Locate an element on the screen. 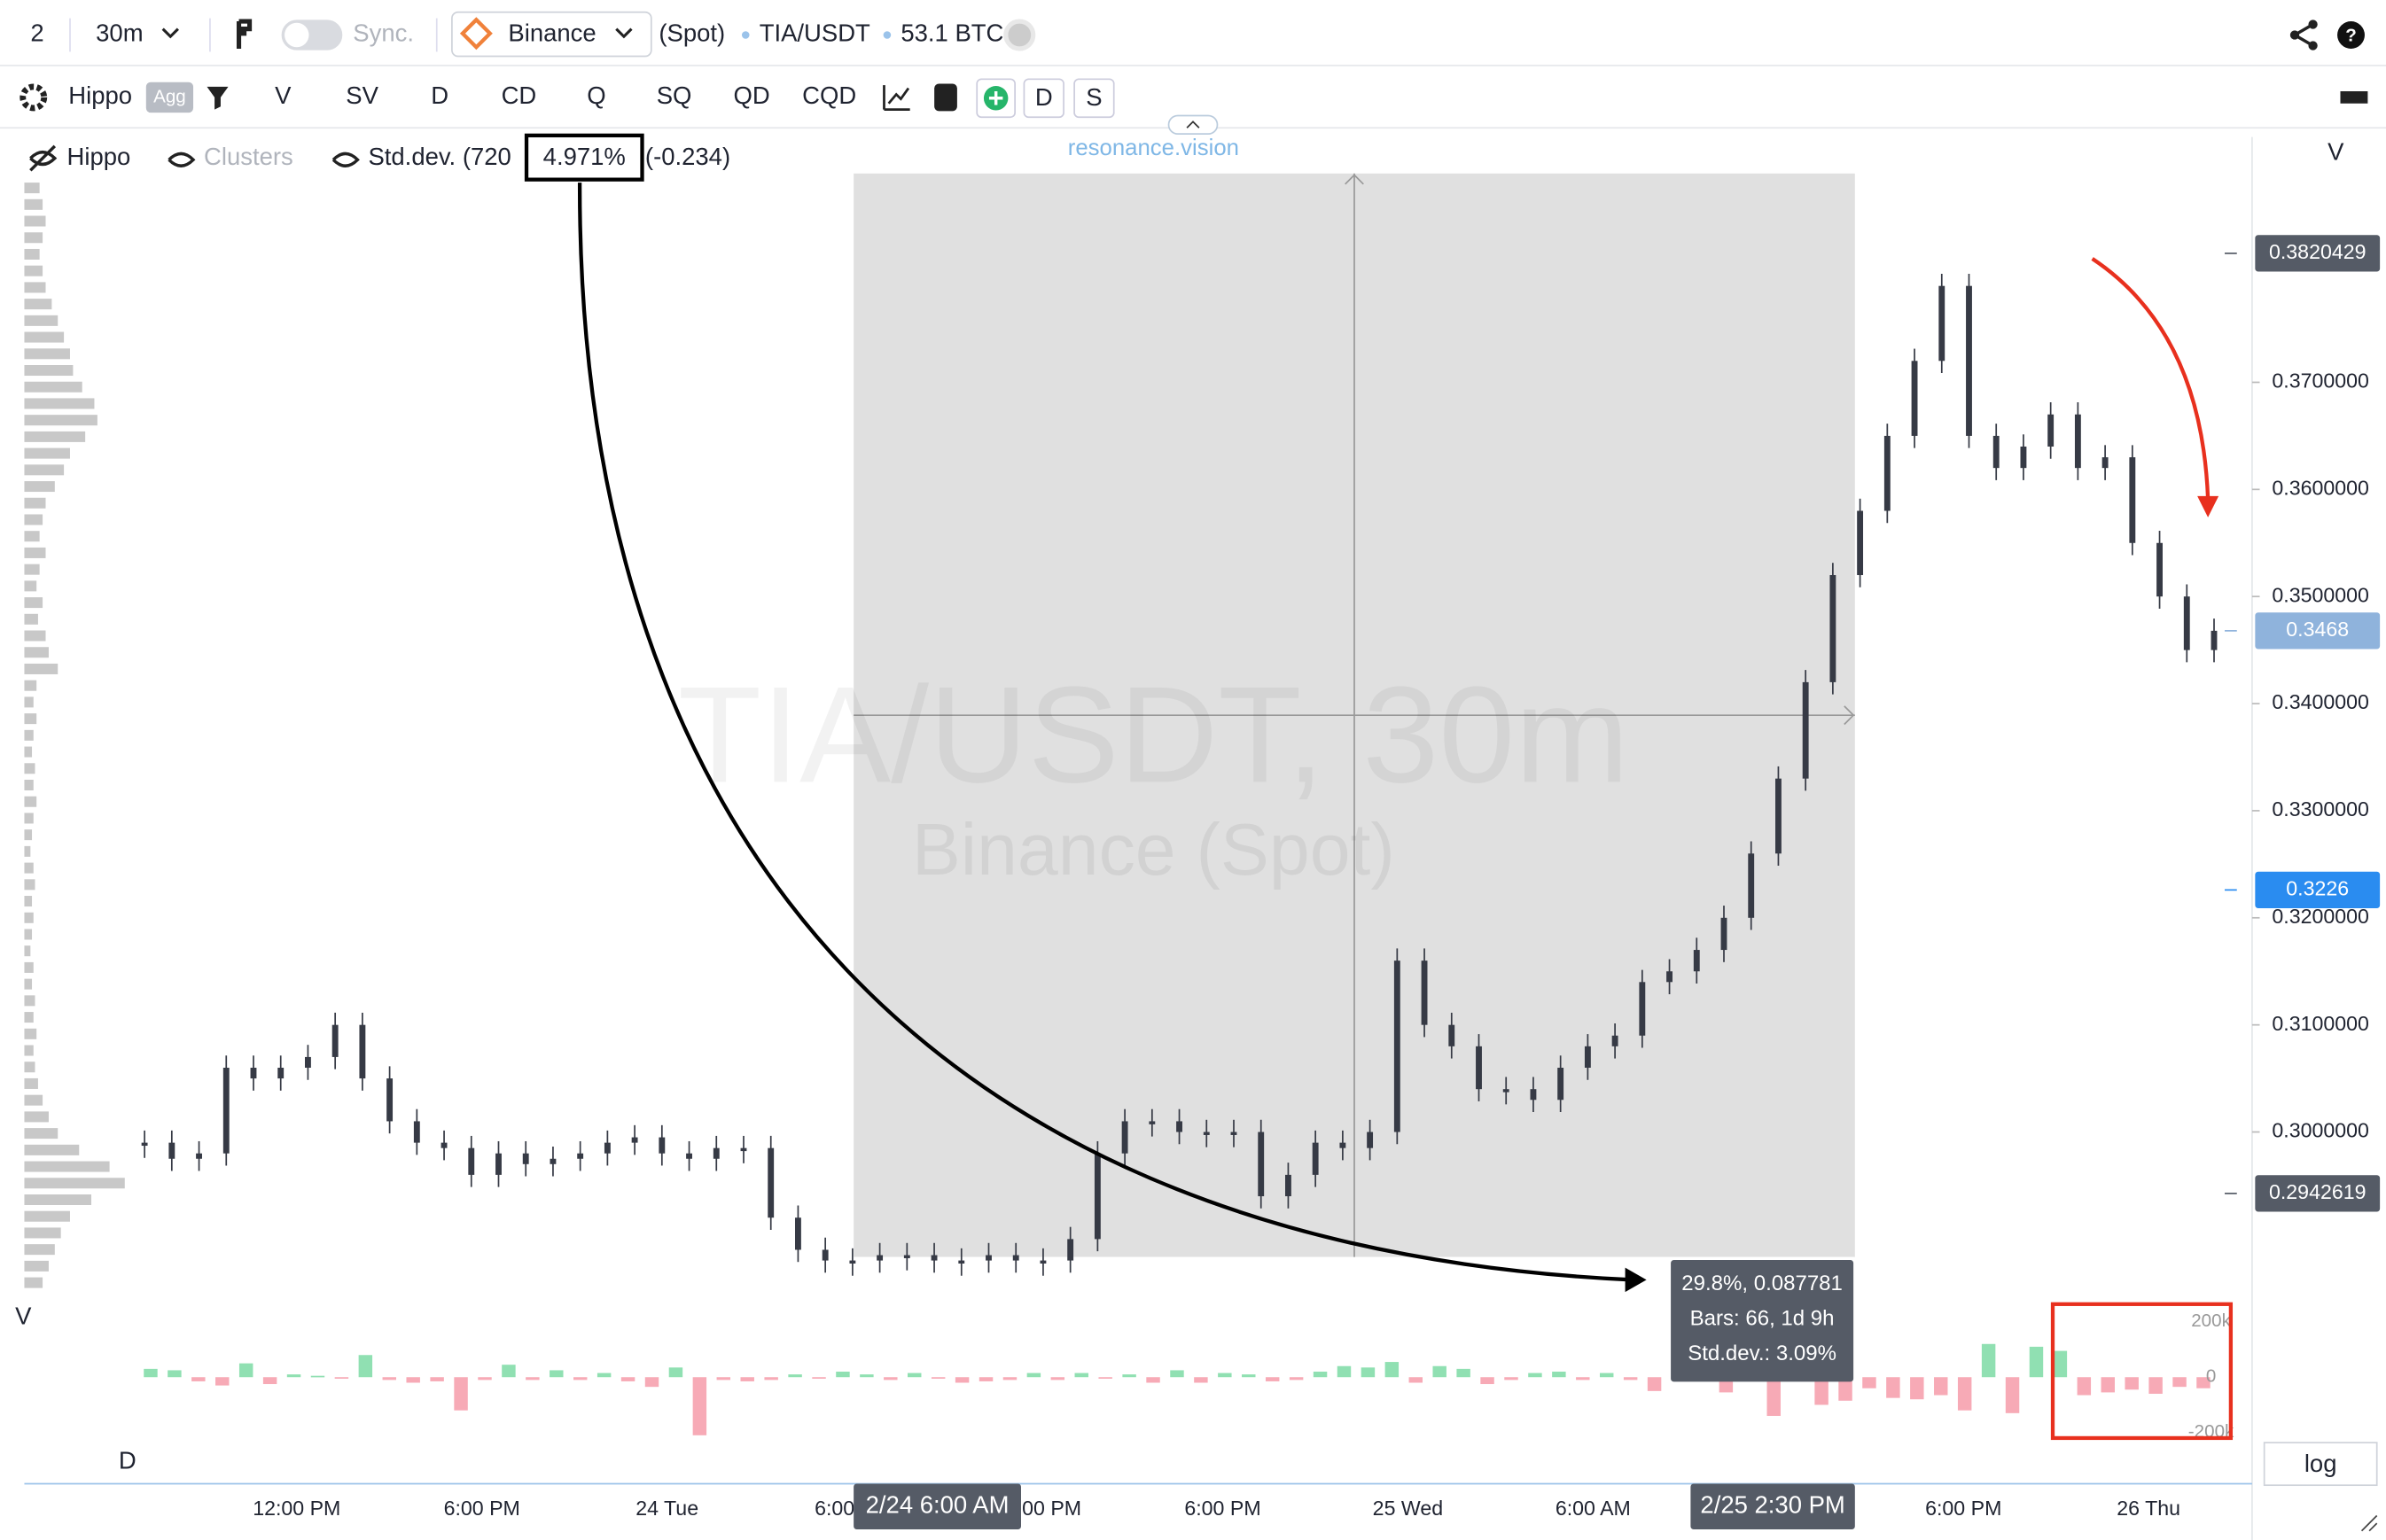  tool-icon is located at coordinates (244, 34).